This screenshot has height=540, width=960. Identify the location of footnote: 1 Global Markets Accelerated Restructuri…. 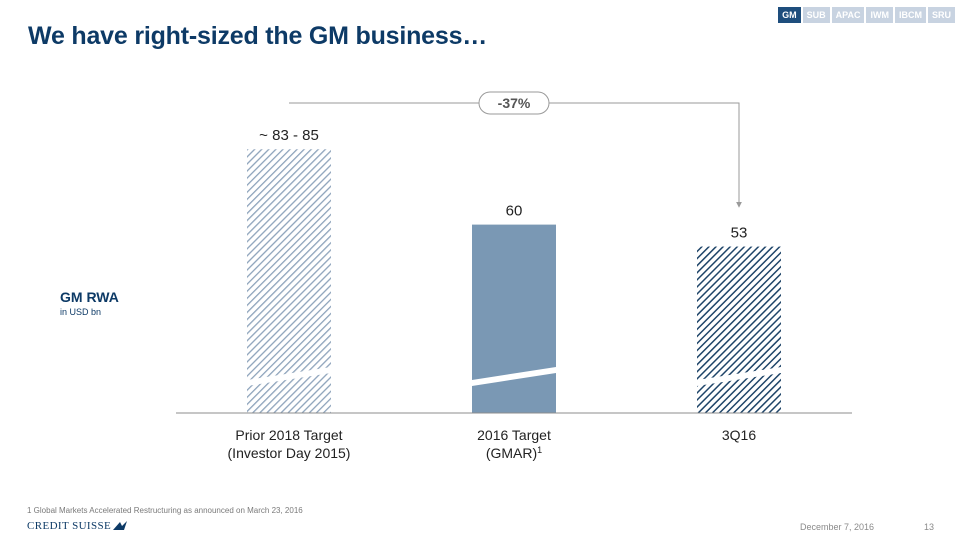
(165, 510).